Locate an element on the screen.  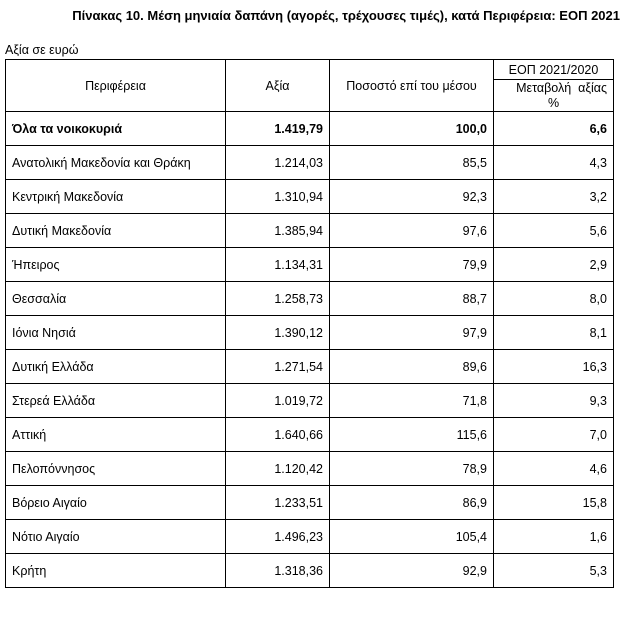
value-cell: 1.318,36 is located at coordinates (277, 570).